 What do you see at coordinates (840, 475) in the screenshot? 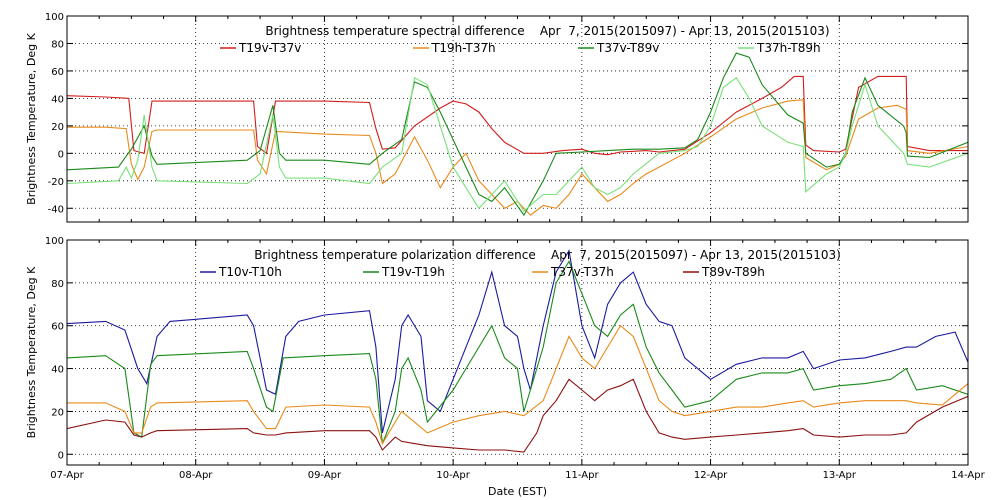
I see `x-tick-label: 13-Apr` at bounding box center [840, 475].